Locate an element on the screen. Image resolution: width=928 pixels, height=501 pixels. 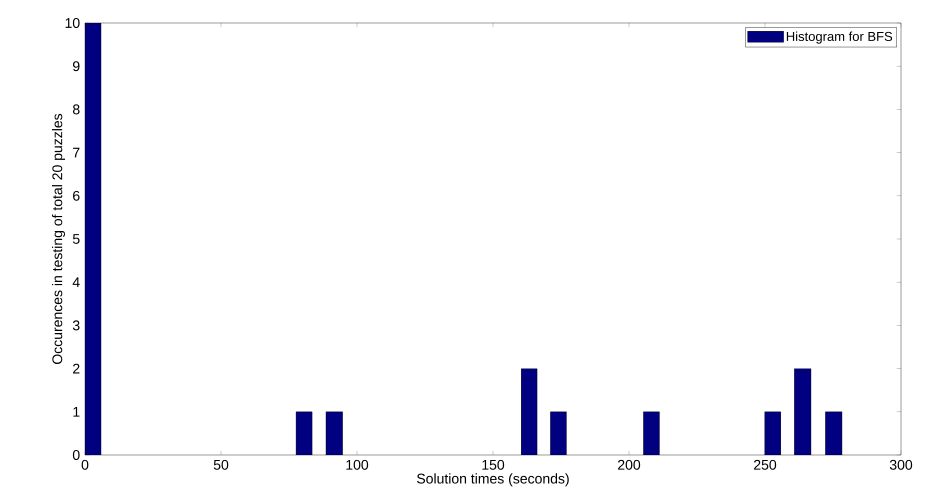
y-tick-label: 8 is located at coordinates (76, 109).